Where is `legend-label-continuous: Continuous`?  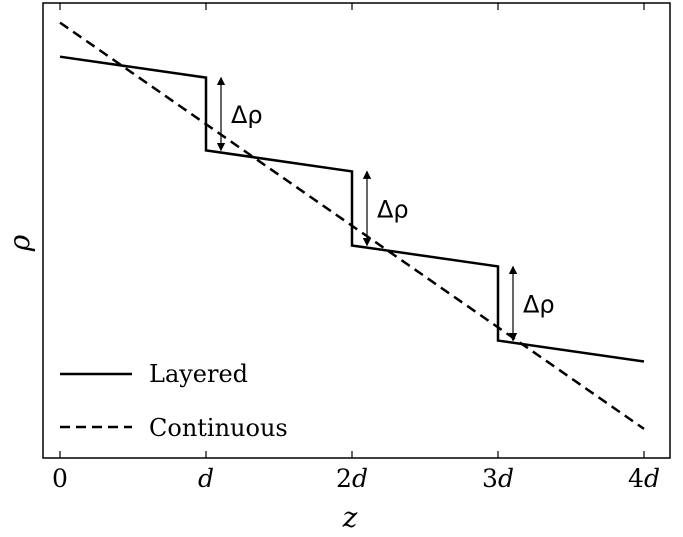
legend-label-continuous: Continuous is located at coordinates (218, 428).